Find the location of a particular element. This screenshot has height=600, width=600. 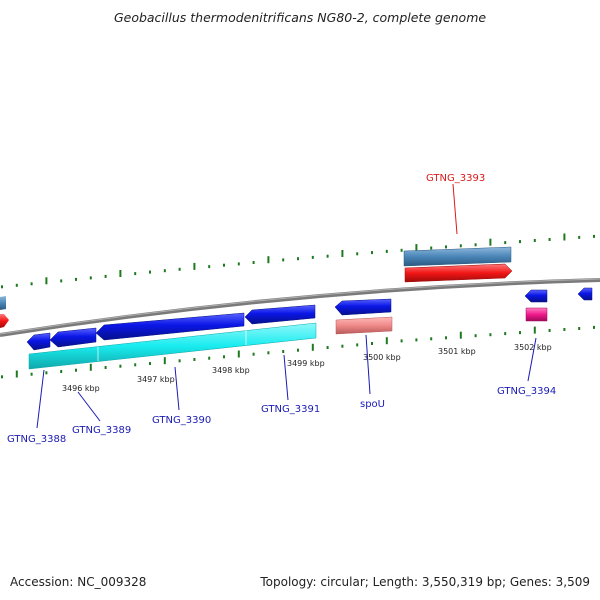

gene-spoU-arrow is located at coordinates (363, 307).